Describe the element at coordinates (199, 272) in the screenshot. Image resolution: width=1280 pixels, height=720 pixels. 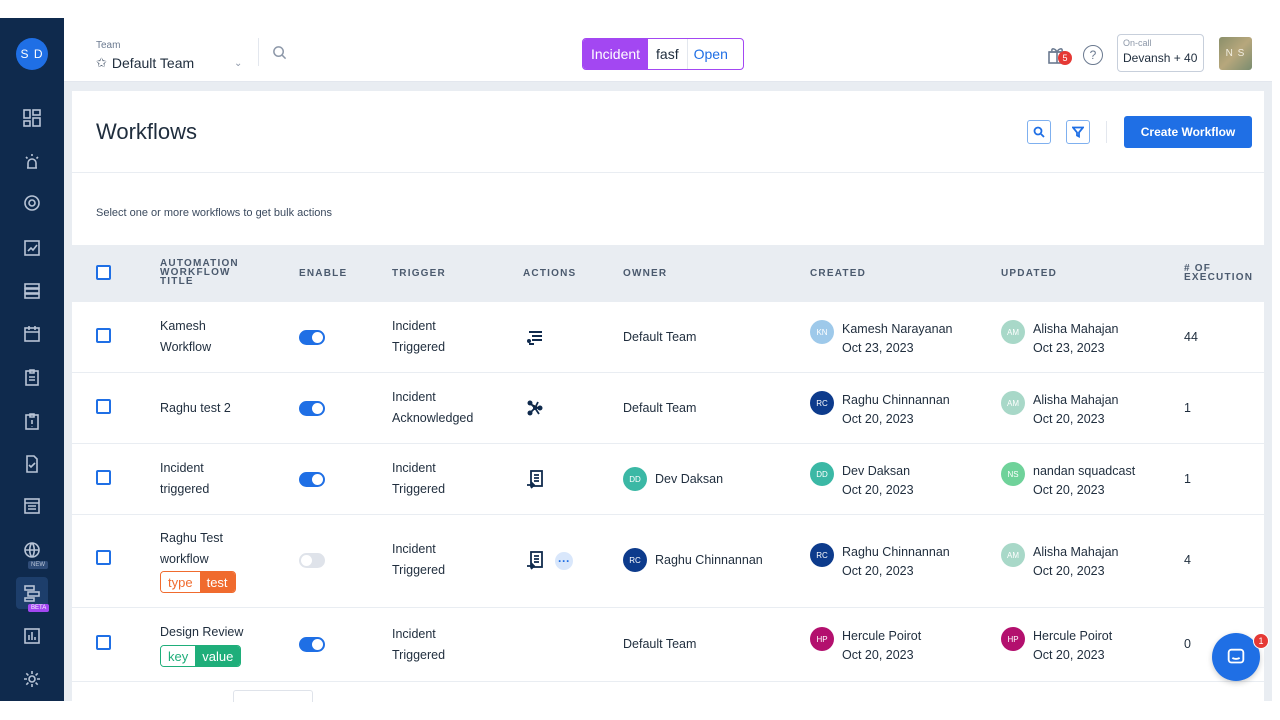
I see `header-title: AUTOMATION WORKFLOW TITLE` at that location.